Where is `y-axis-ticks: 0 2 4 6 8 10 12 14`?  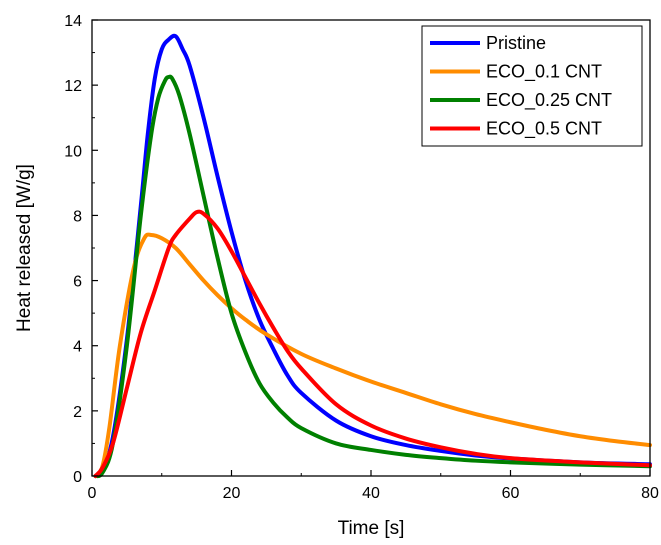
y-axis-ticks: 0 2 4 6 8 10 12 14 is located at coordinates (81, 249).